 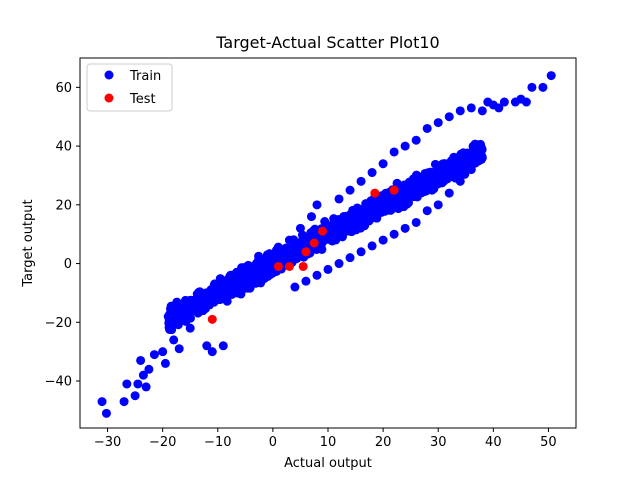 What do you see at coordinates (28, 243) in the screenshot?
I see `y-axis-title: Target output` at bounding box center [28, 243].